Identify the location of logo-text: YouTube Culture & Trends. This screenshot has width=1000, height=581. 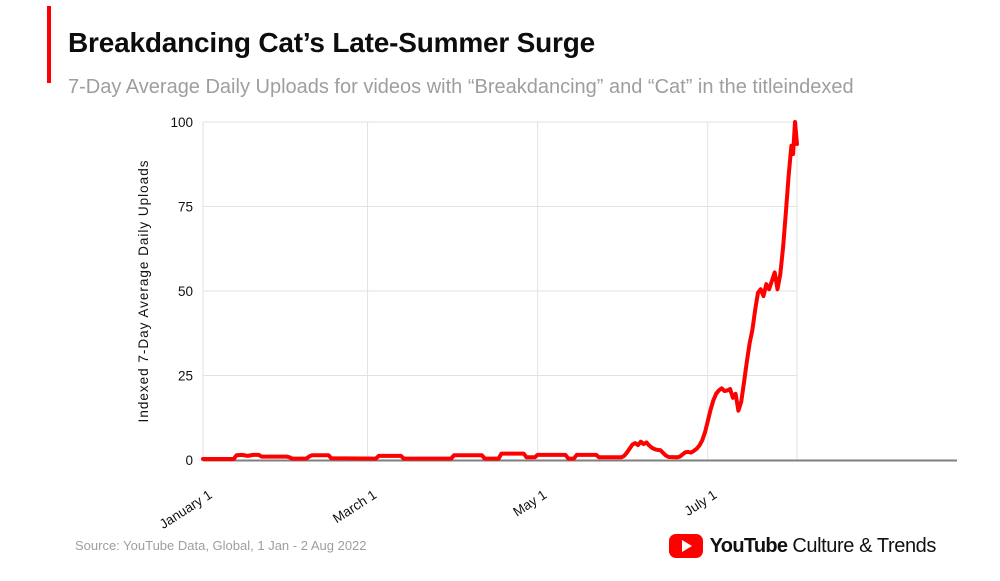
(823, 546).